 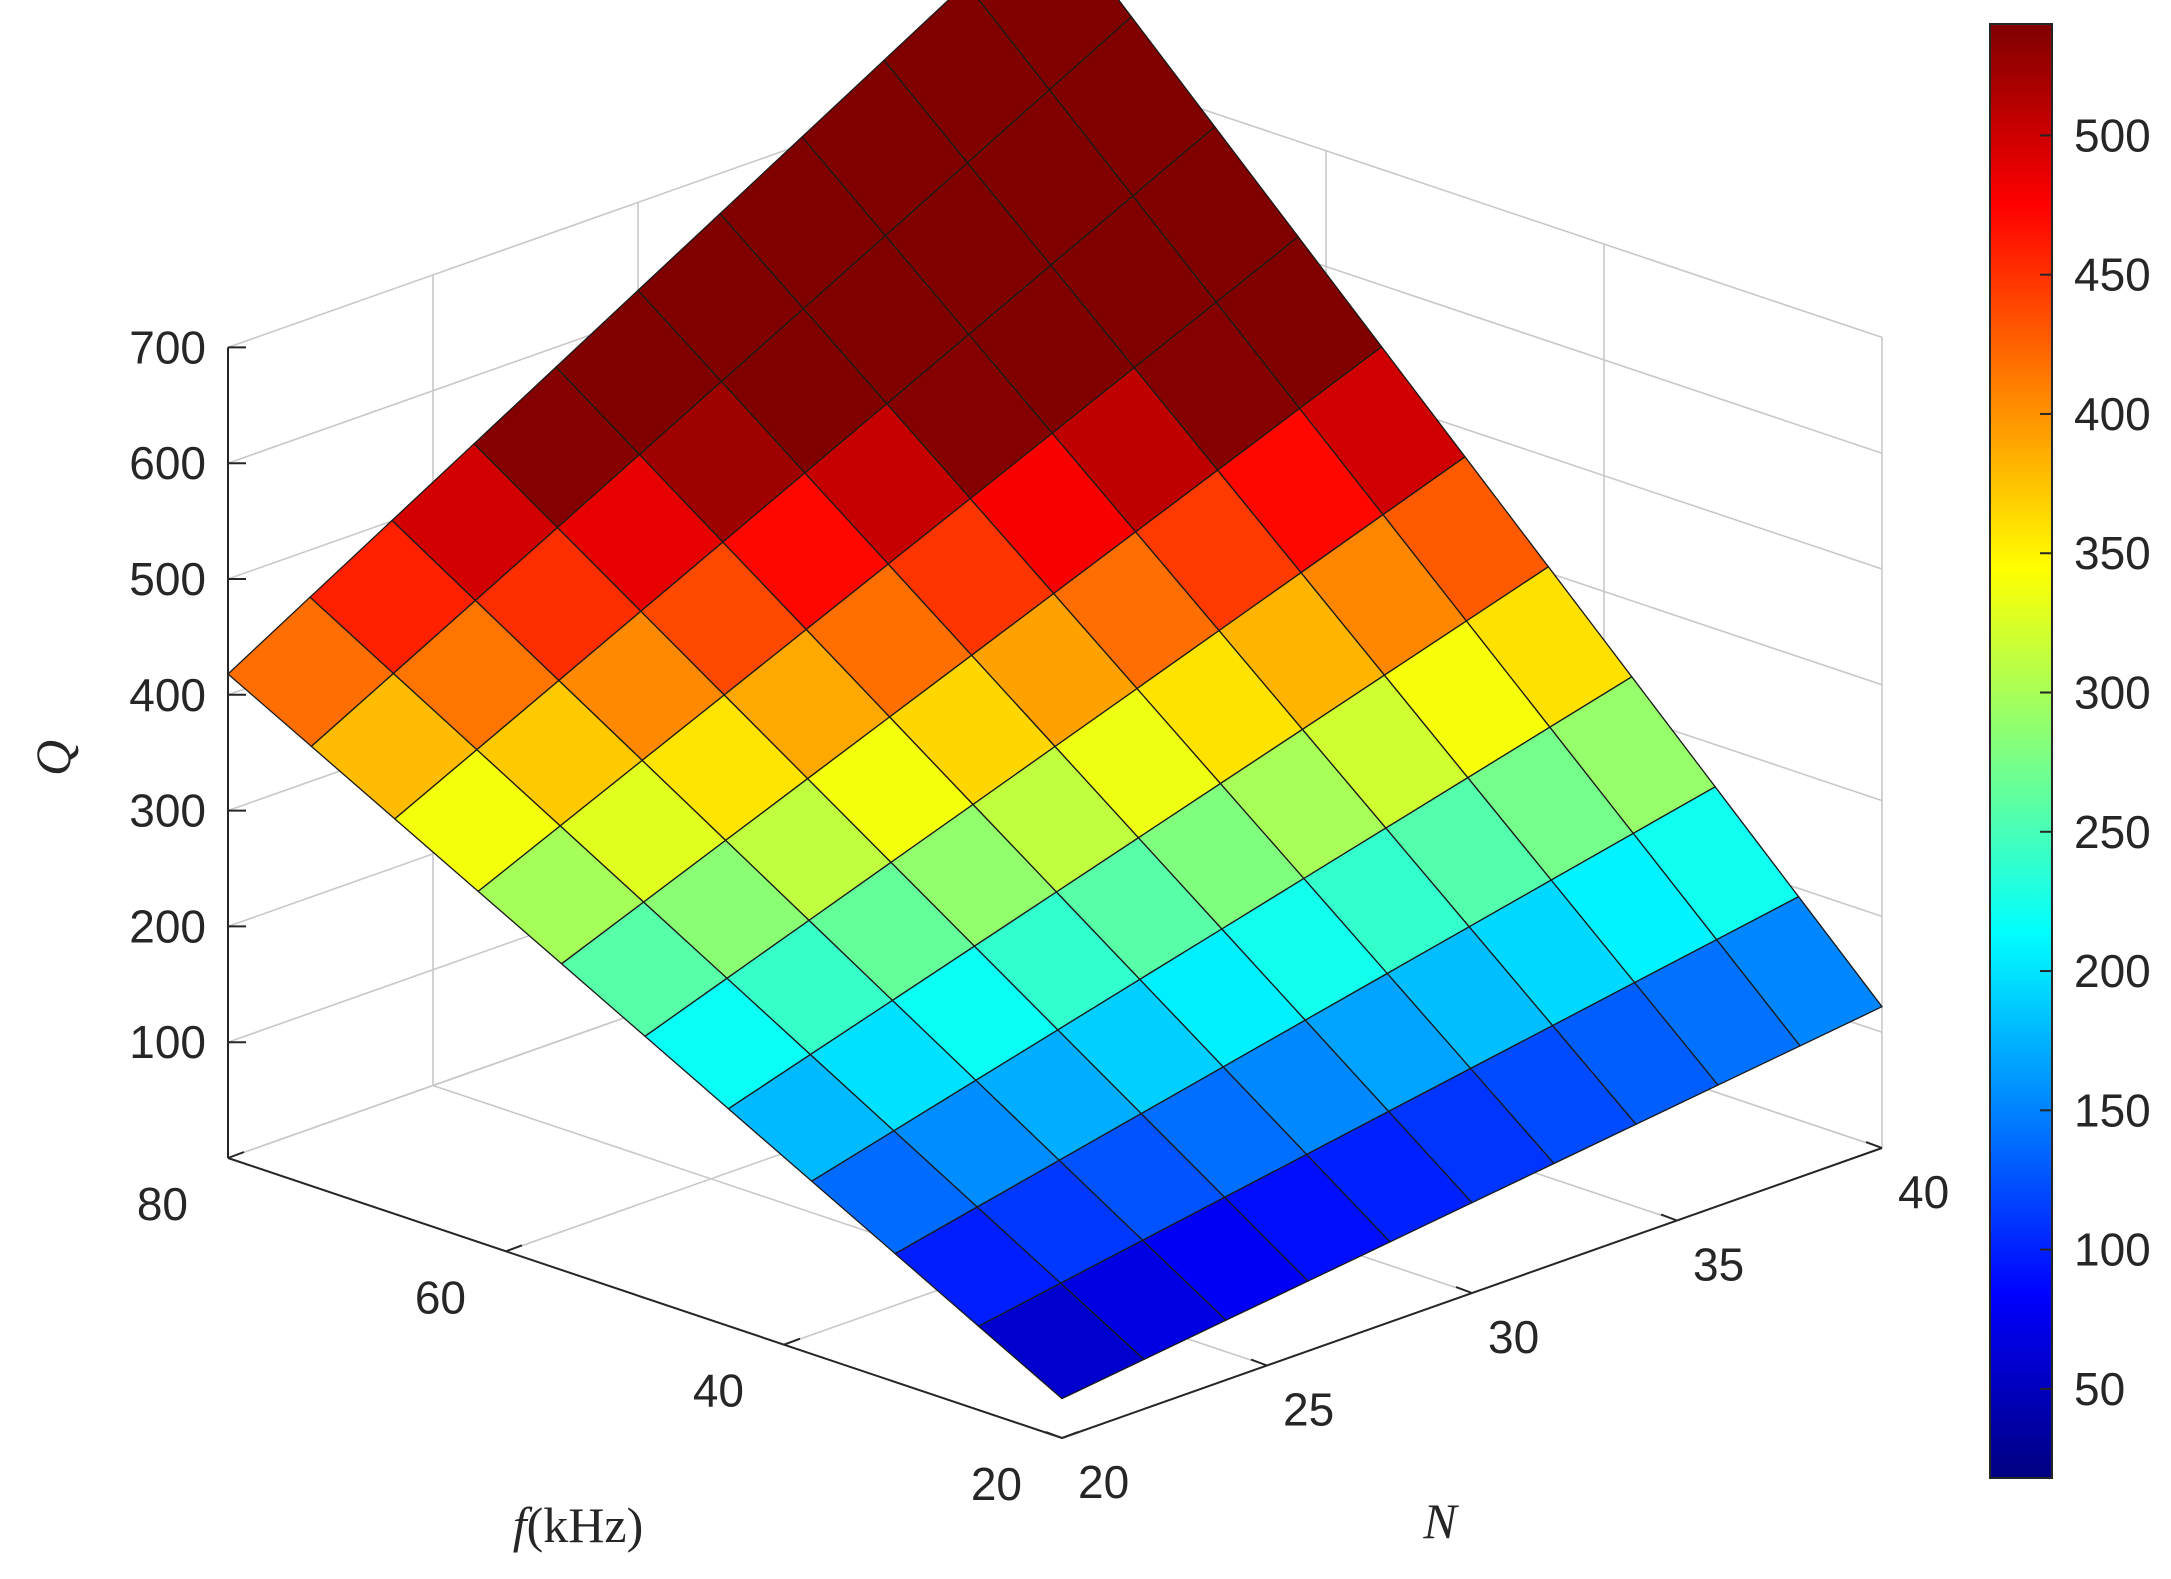 I want to click on z-tick-label: 700, so click(x=167, y=347).